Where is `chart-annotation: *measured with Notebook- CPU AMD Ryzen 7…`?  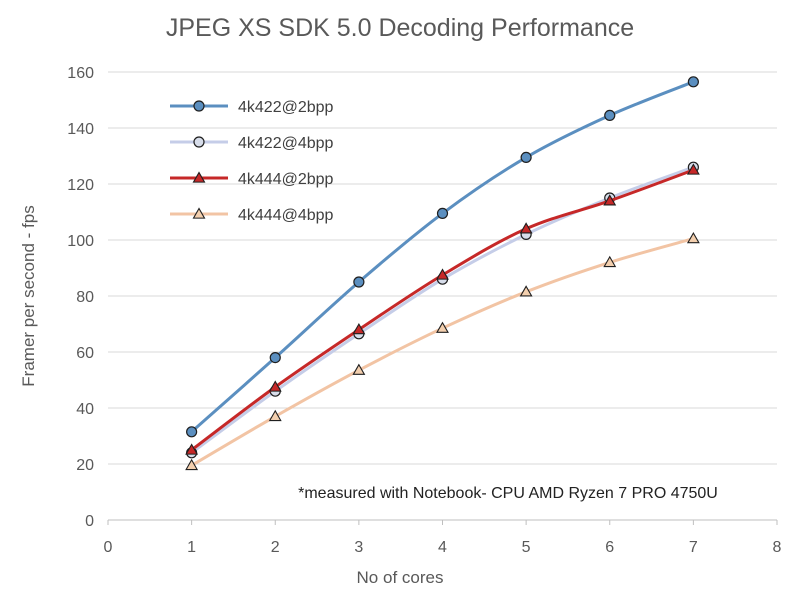
chart-annotation: *measured with Notebook- CPU AMD Ryzen 7… is located at coordinates (508, 493).